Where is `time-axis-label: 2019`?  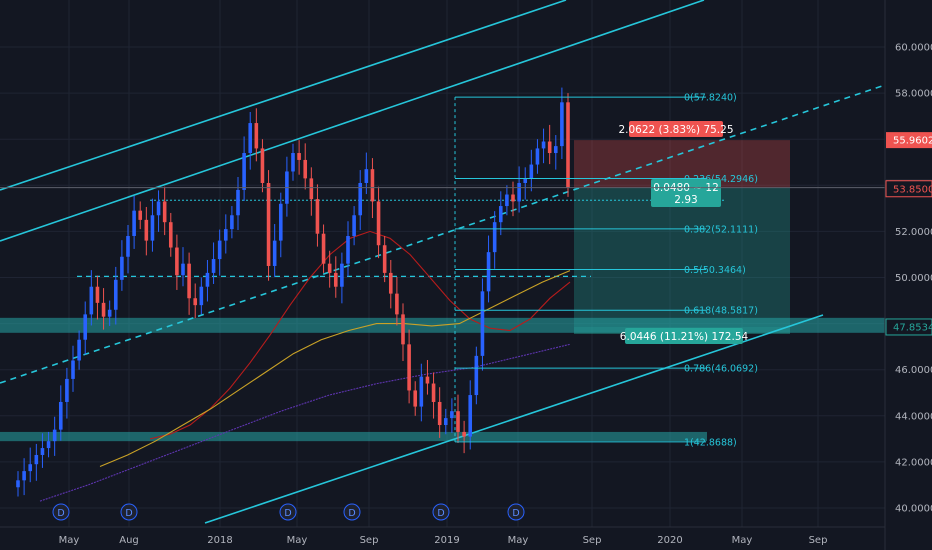
time-axis-label: 2019 is located at coordinates (446, 540).